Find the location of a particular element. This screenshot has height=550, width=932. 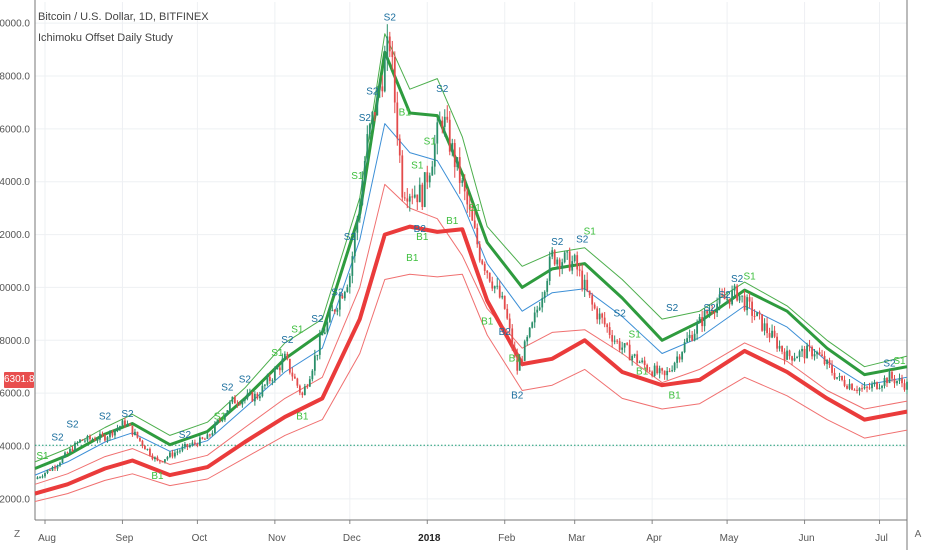

timezone-toggle: Z is located at coordinates (17, 534).